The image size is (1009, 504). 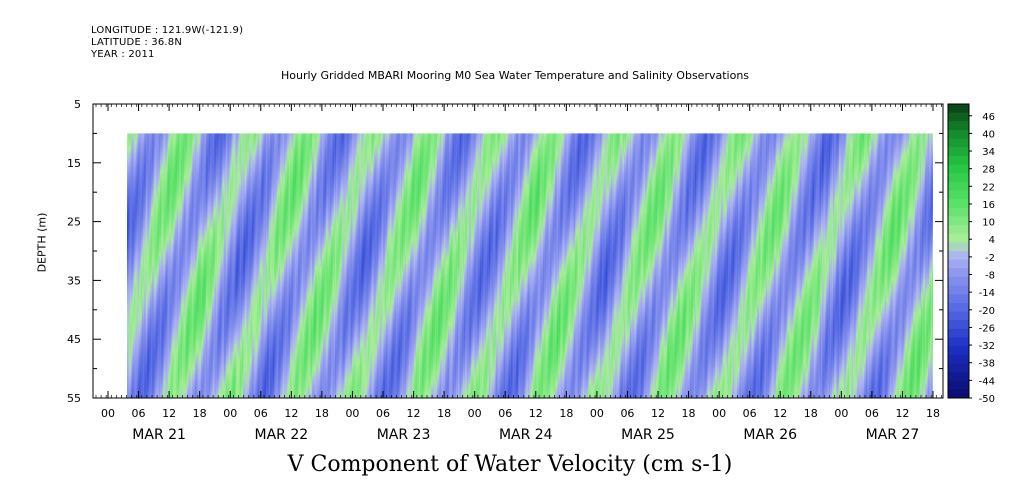 I want to click on y-tick-label: 35, so click(x=74, y=280).